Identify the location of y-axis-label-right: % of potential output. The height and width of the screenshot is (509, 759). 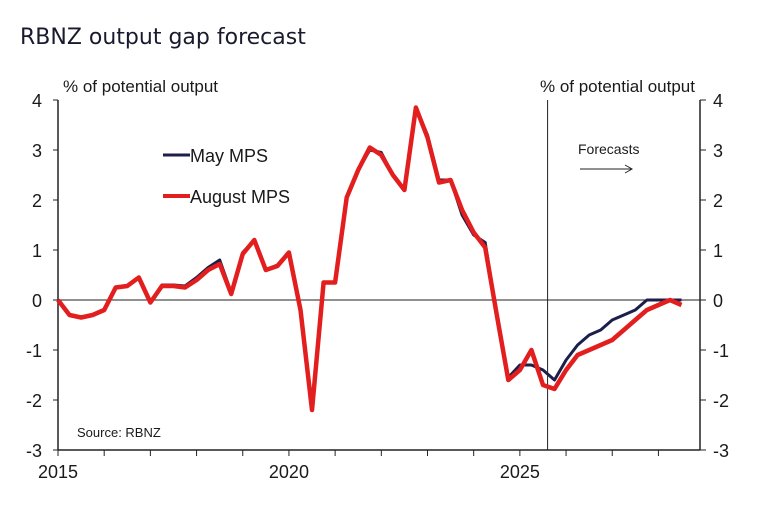
(617, 86).